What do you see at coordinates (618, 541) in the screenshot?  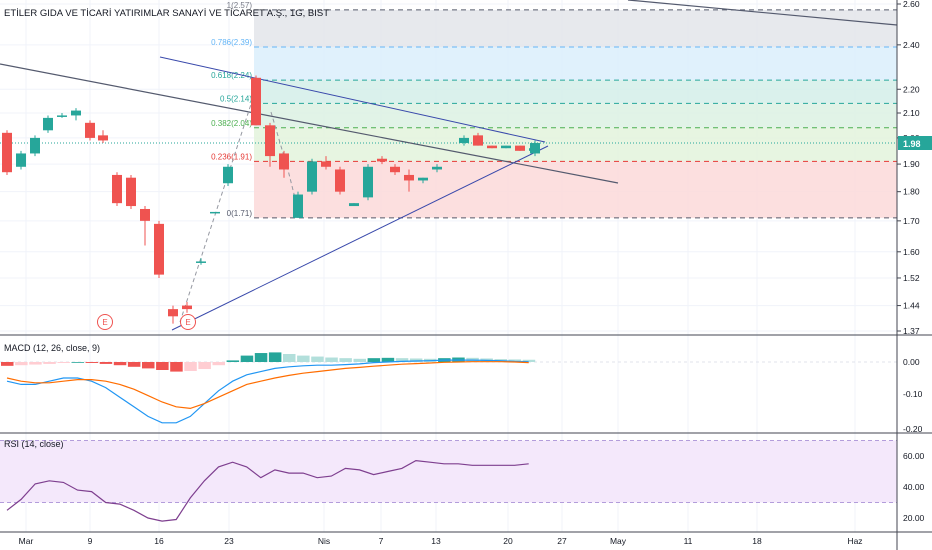 I see `x-tick-label: May` at bounding box center [618, 541].